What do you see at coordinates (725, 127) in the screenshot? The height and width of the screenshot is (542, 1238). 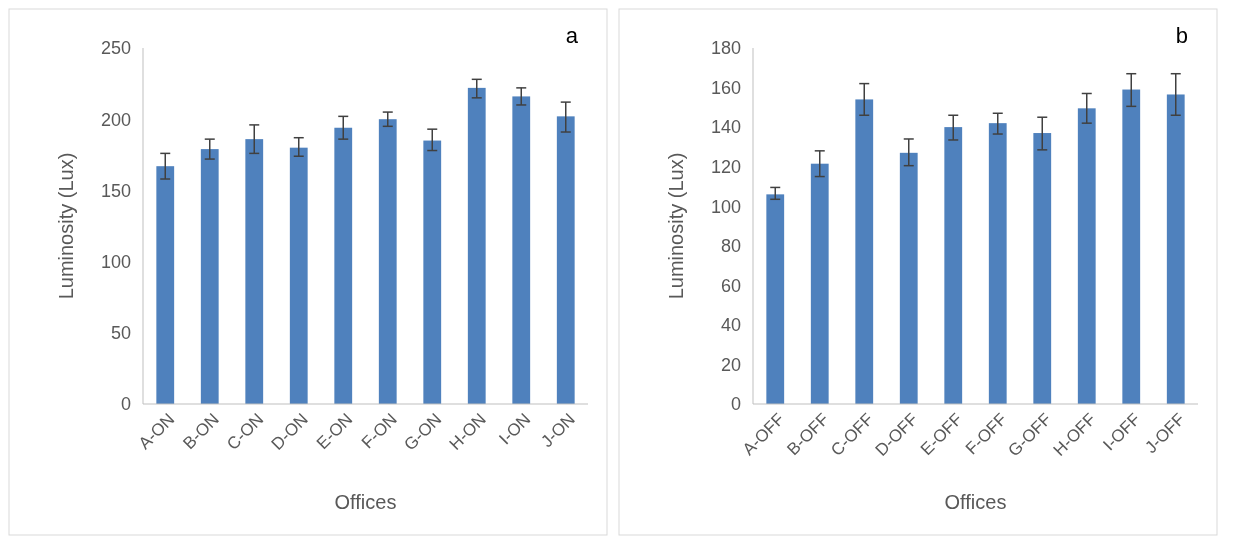 I see `y-tick-label: 140` at bounding box center [725, 127].